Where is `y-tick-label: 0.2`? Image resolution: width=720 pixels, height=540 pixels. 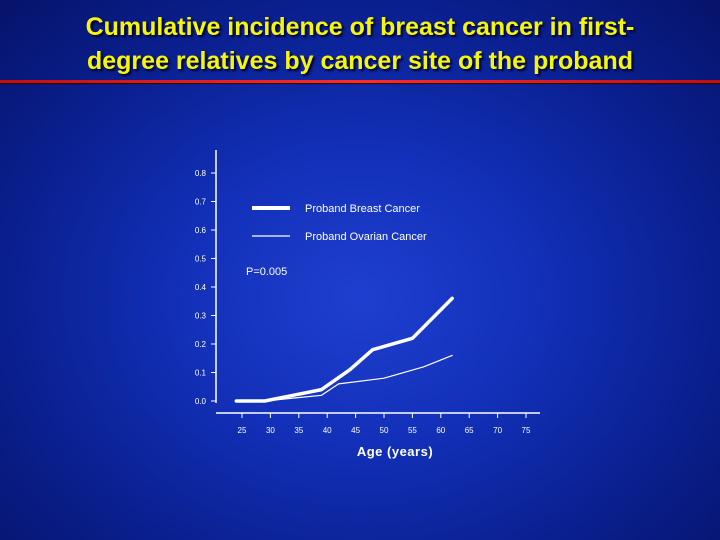
y-tick-label: 0.2 is located at coordinates (201, 344).